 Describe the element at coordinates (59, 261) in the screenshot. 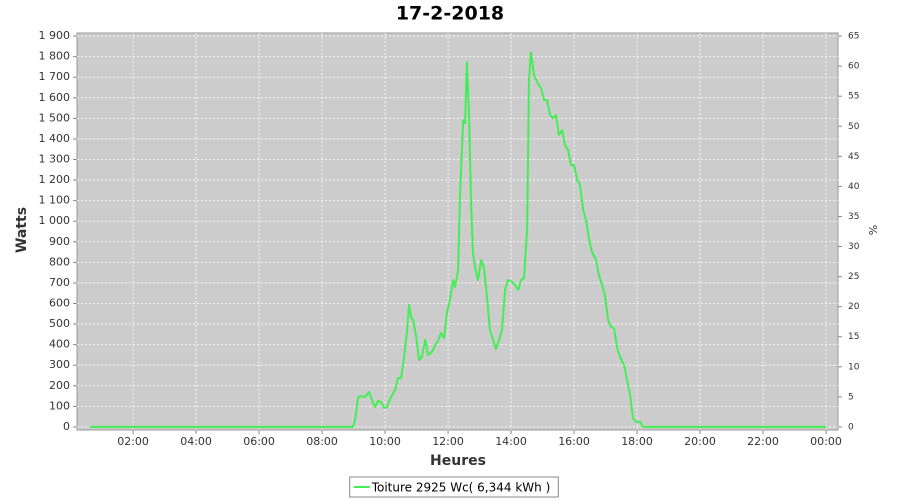

I see `y-tick-label: 800` at that location.